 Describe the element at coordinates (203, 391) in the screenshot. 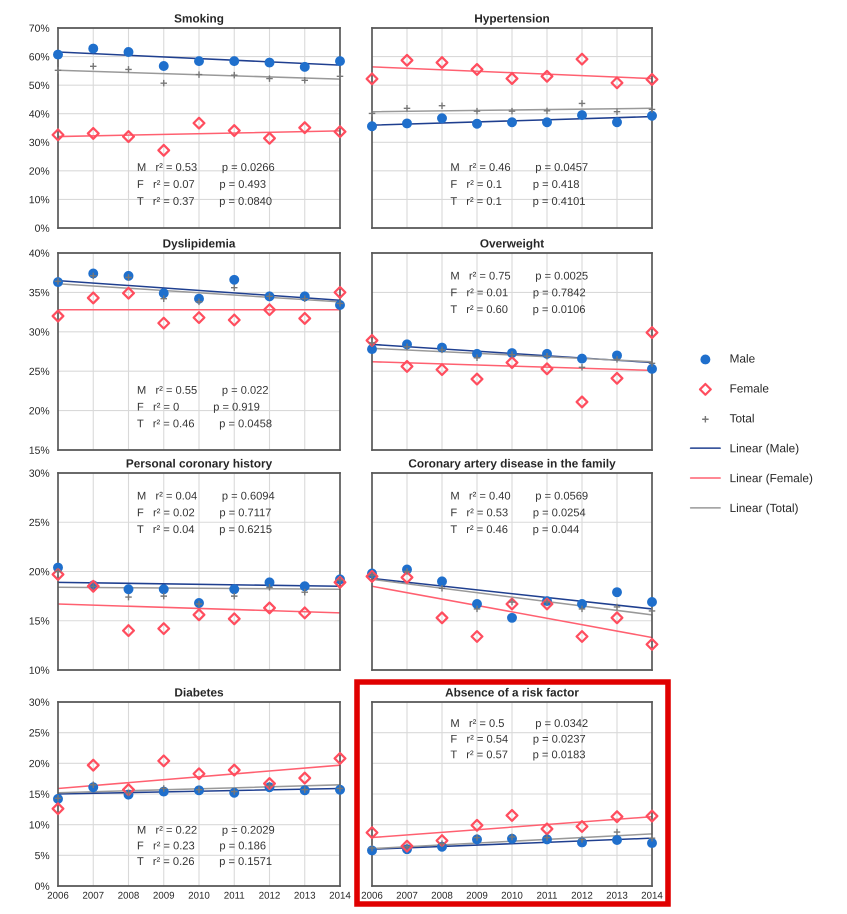

I see `annotation: M r² = 0.55 p = 0.022` at that location.